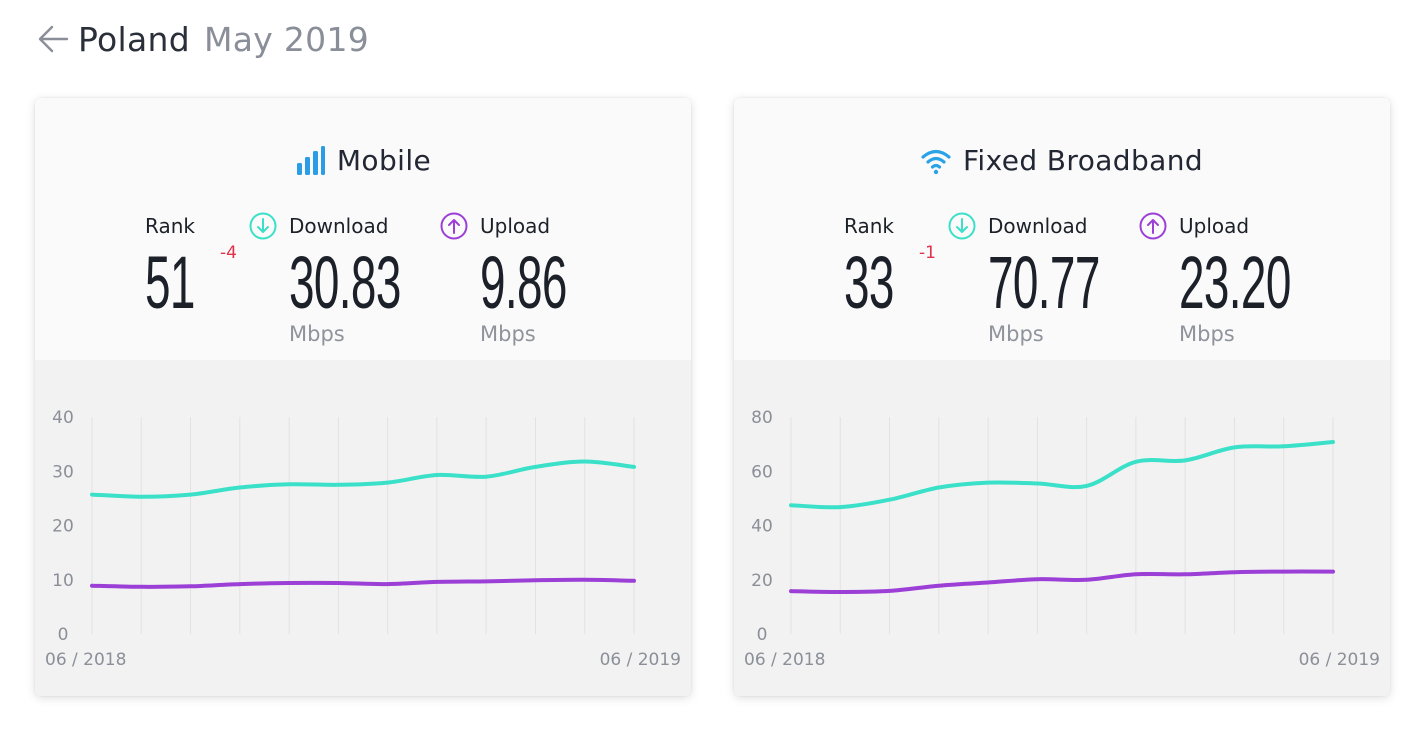 This screenshot has height=751, width=1408. I want to click on rank-change-badge: -4, so click(228, 253).